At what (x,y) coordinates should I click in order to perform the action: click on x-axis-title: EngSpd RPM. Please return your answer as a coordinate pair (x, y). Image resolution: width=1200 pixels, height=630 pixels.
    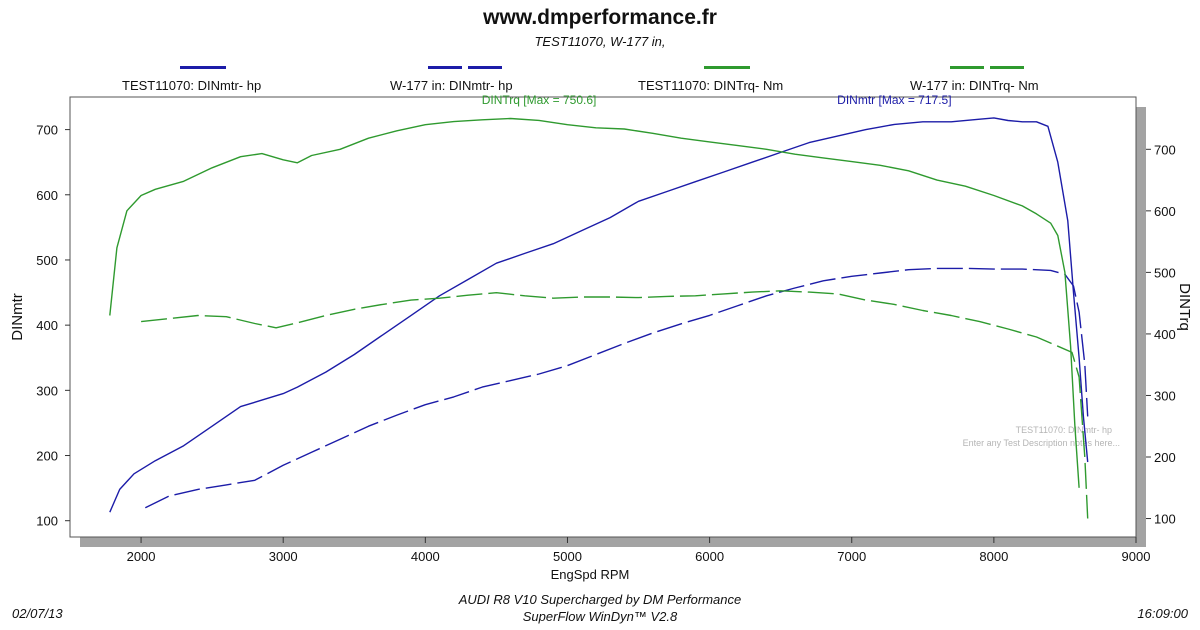
    Looking at the image, I should click on (590, 574).